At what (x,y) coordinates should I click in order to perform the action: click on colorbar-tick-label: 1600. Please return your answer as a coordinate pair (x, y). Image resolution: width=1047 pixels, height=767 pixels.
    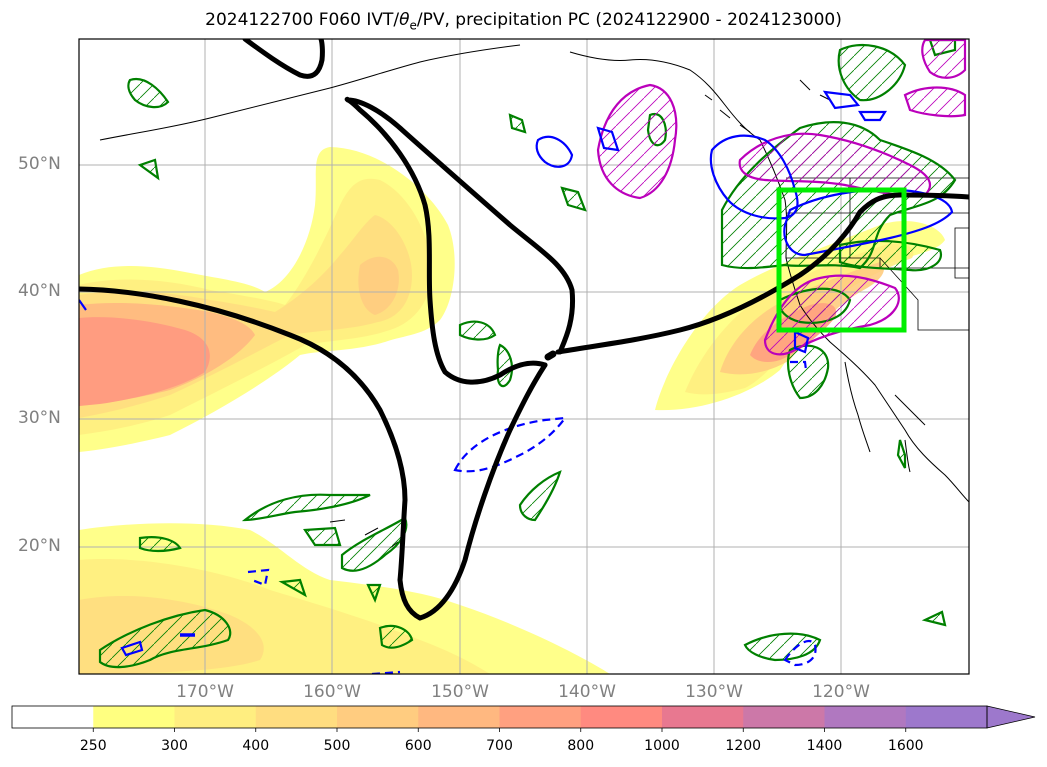
    Looking at the image, I should click on (905, 746).